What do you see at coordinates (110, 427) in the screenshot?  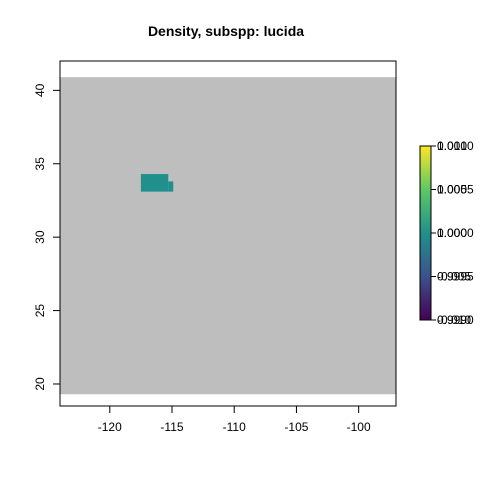 I see `x-tick-label: -120` at bounding box center [110, 427].